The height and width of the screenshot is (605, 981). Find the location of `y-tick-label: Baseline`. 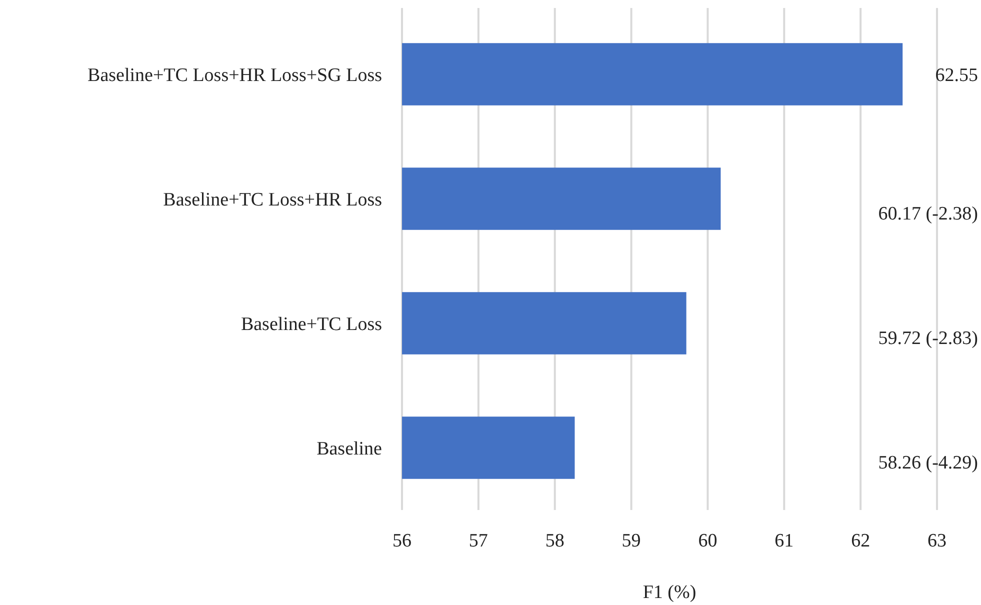

y-tick-label: Baseline is located at coordinates (349, 449).